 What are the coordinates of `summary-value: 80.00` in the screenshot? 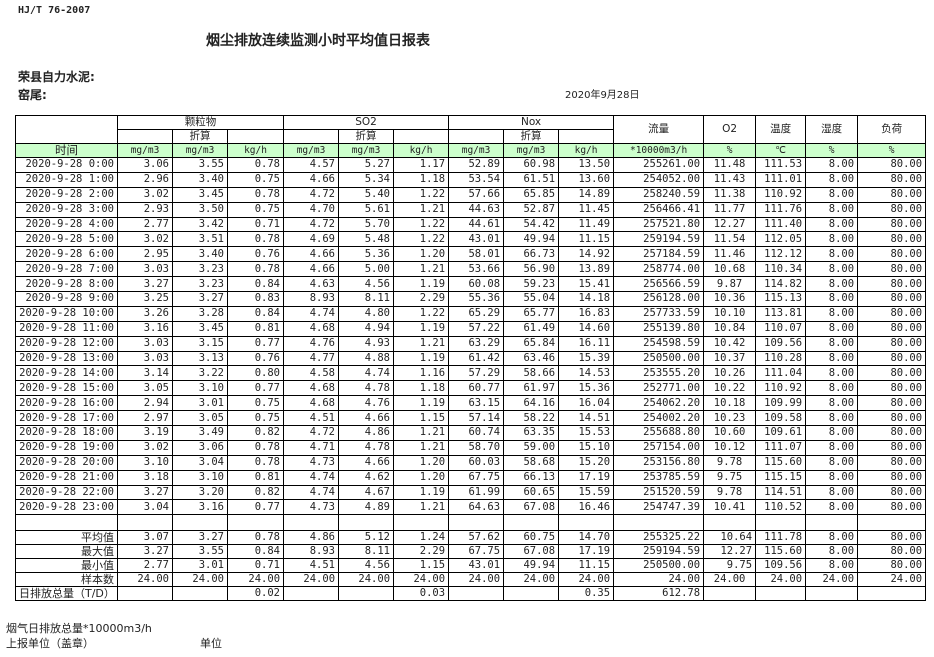 It's located at (892, 566).